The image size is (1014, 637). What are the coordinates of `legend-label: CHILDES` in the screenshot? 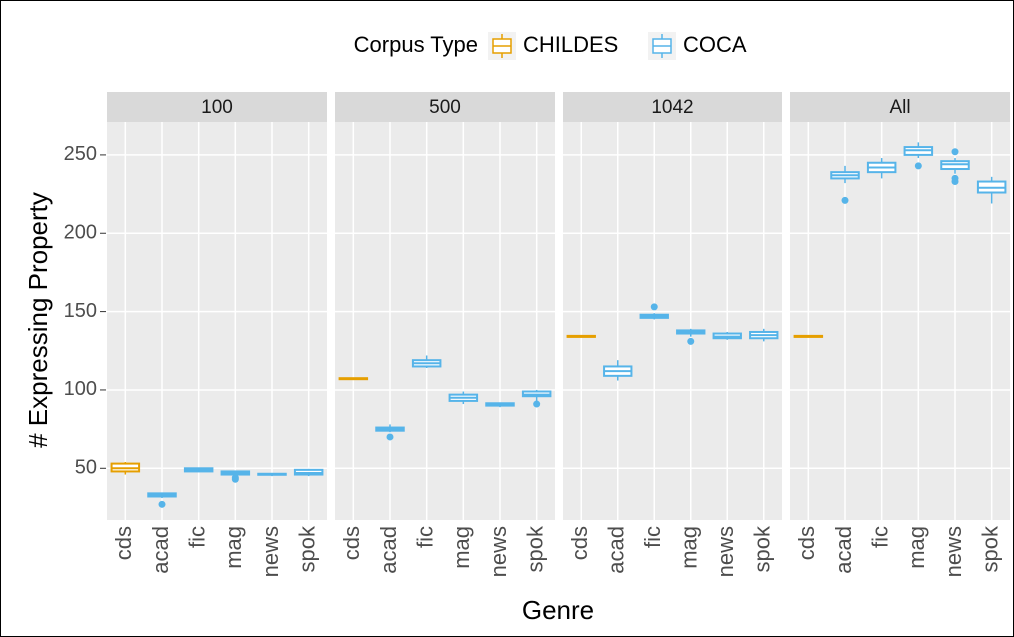 It's located at (570, 44).